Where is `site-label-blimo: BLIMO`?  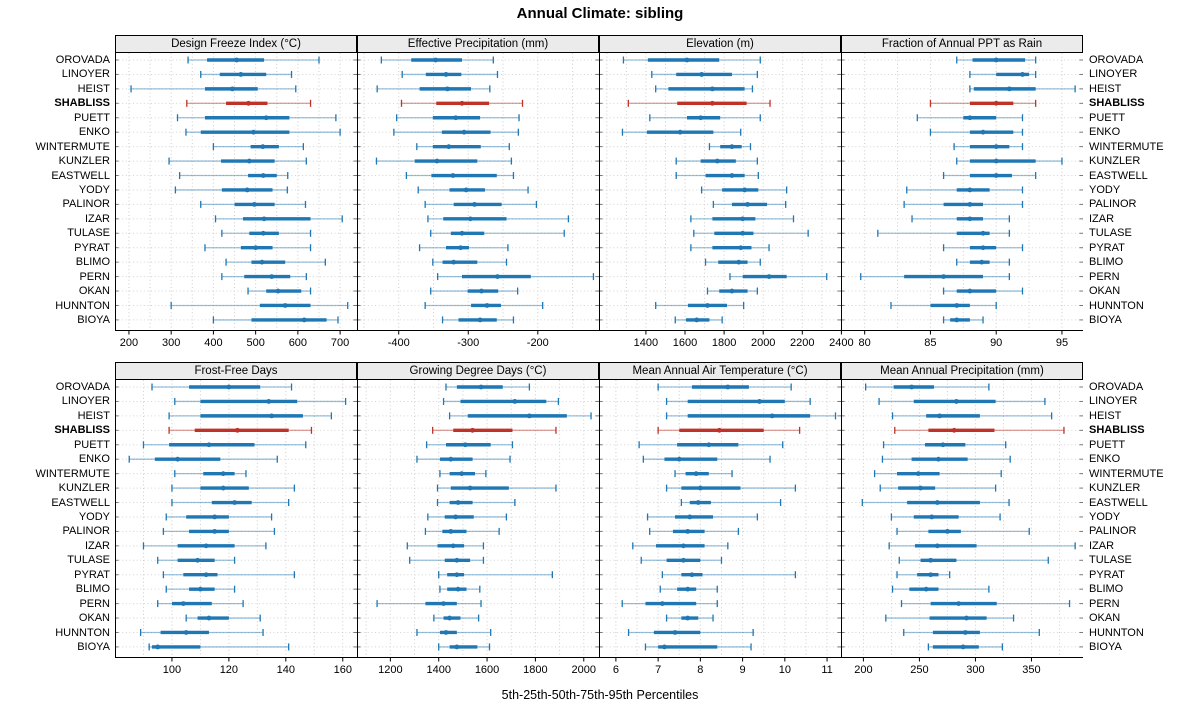 site-label-blimo: BLIMO is located at coordinates (1106, 262).